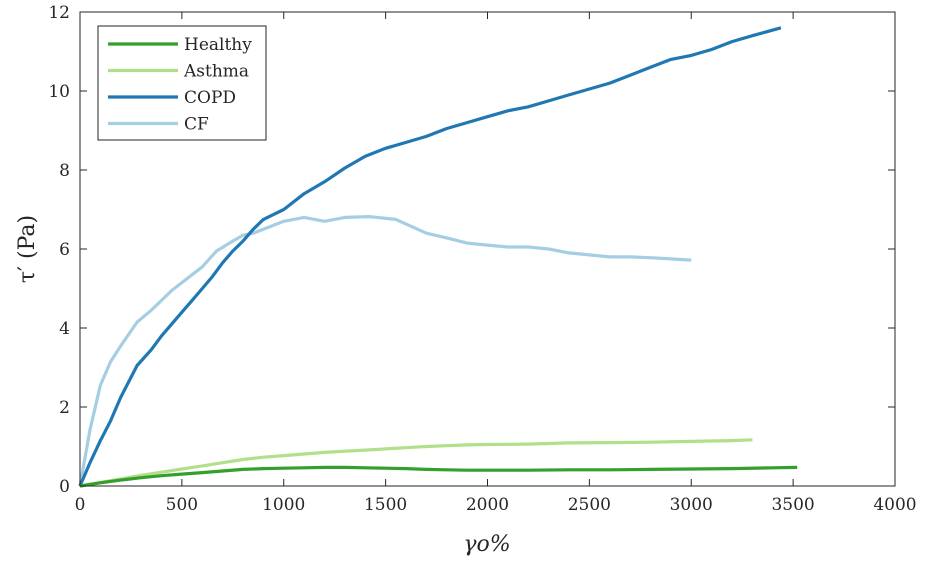 This screenshot has height=563, width=925. I want to click on x-tick-label: 2000, so click(487, 505).